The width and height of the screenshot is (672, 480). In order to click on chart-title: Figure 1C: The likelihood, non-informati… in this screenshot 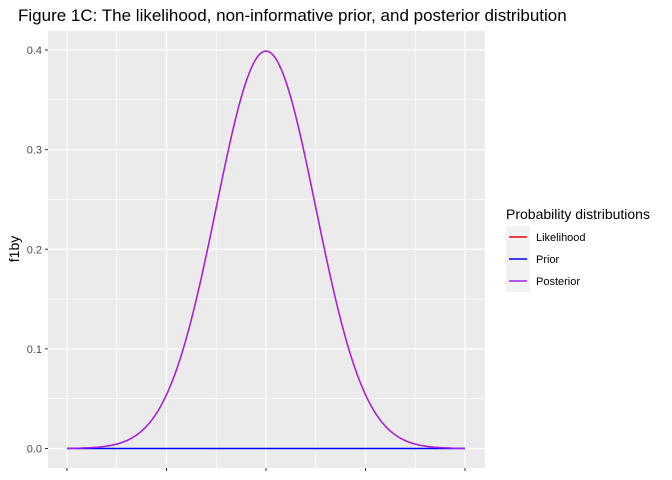, I will do `click(292, 15)`.